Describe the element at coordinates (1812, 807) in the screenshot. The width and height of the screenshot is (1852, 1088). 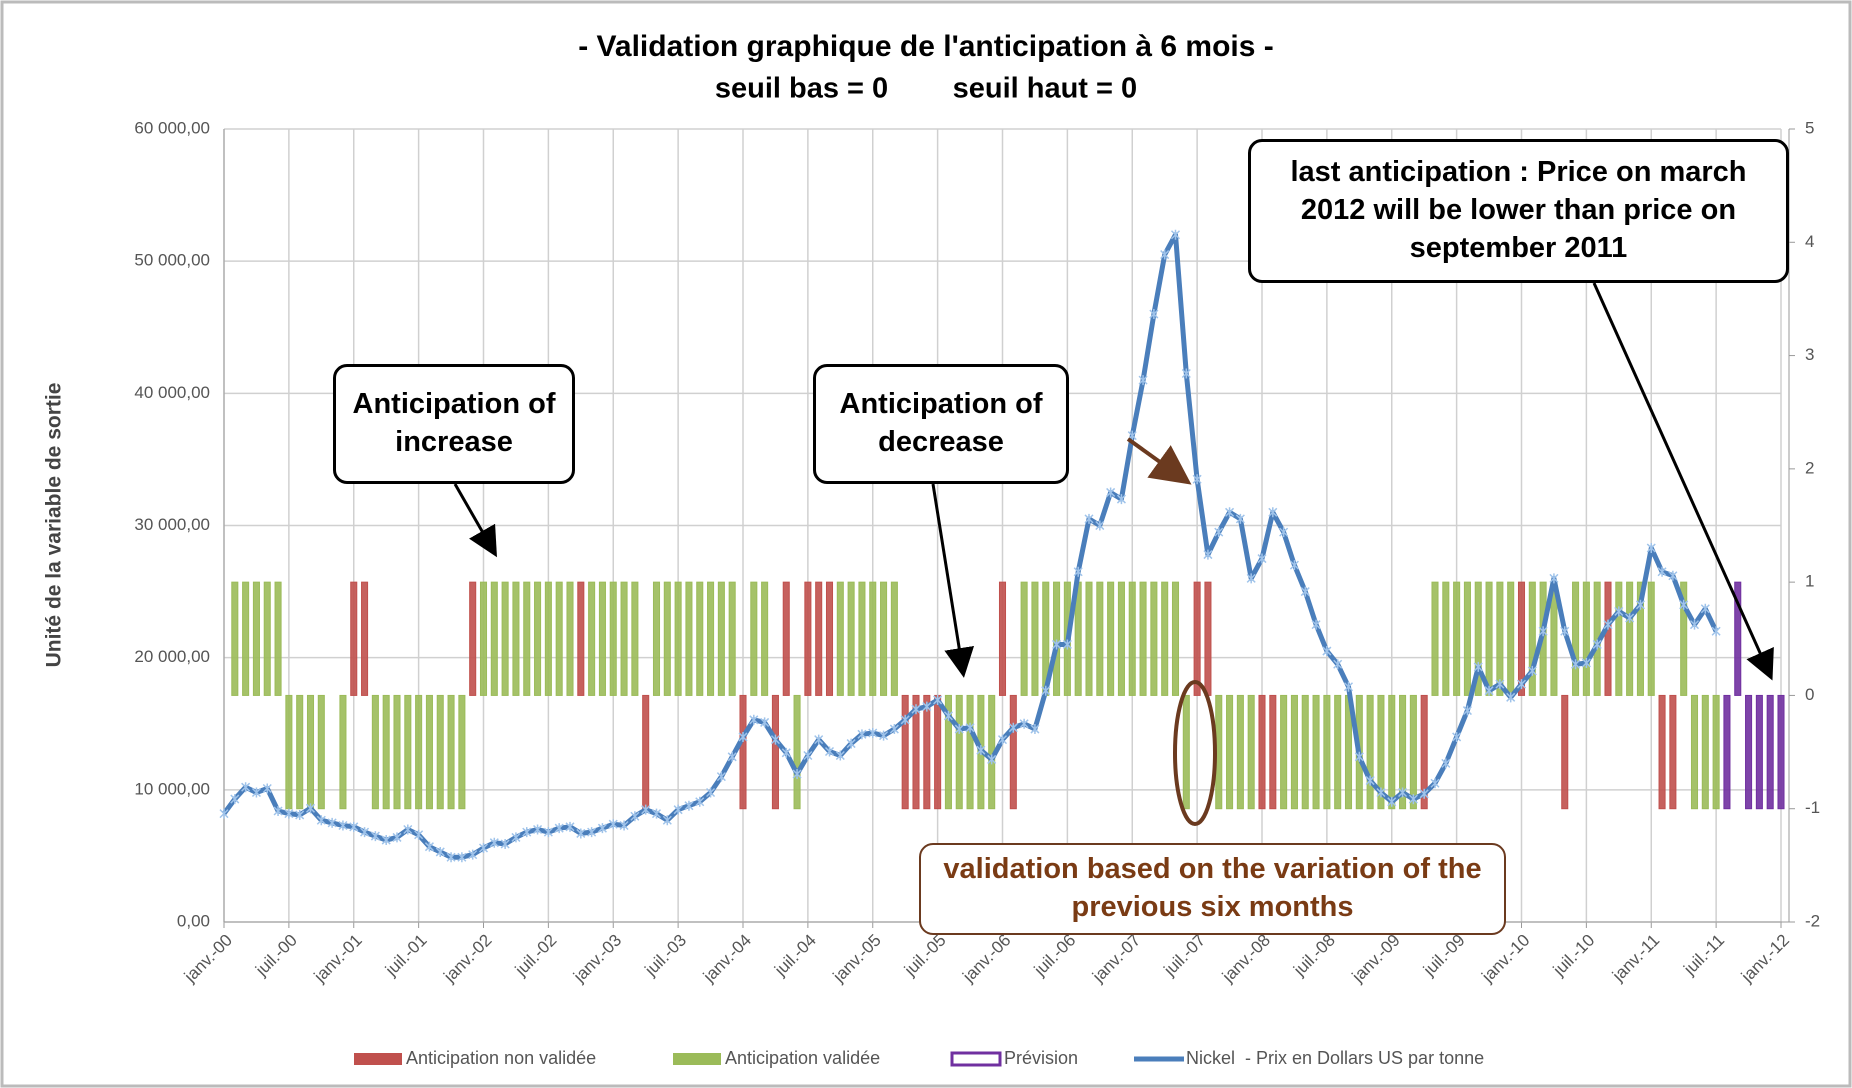
I see `y2-tick-label: -1` at that location.